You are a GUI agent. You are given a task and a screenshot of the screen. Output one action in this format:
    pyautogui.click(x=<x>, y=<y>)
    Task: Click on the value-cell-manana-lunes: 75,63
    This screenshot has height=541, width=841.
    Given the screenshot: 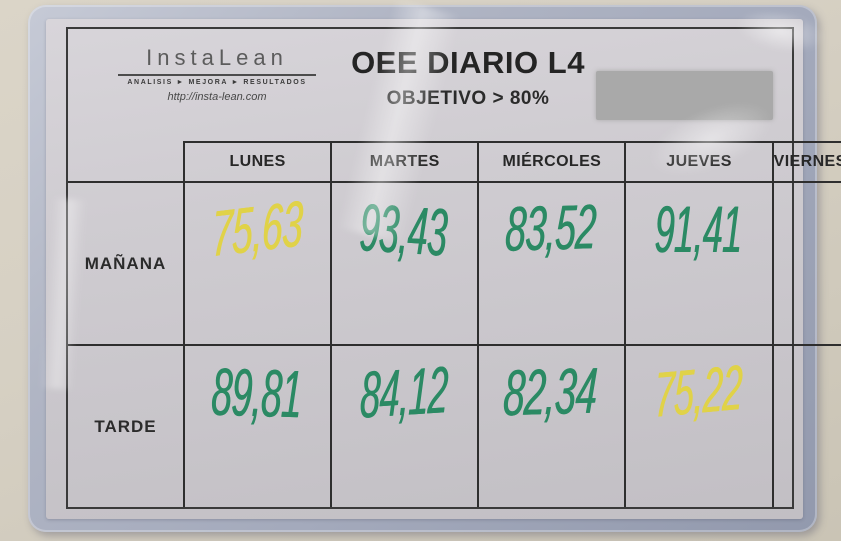 What is the action you would take?
    pyautogui.click(x=257, y=262)
    